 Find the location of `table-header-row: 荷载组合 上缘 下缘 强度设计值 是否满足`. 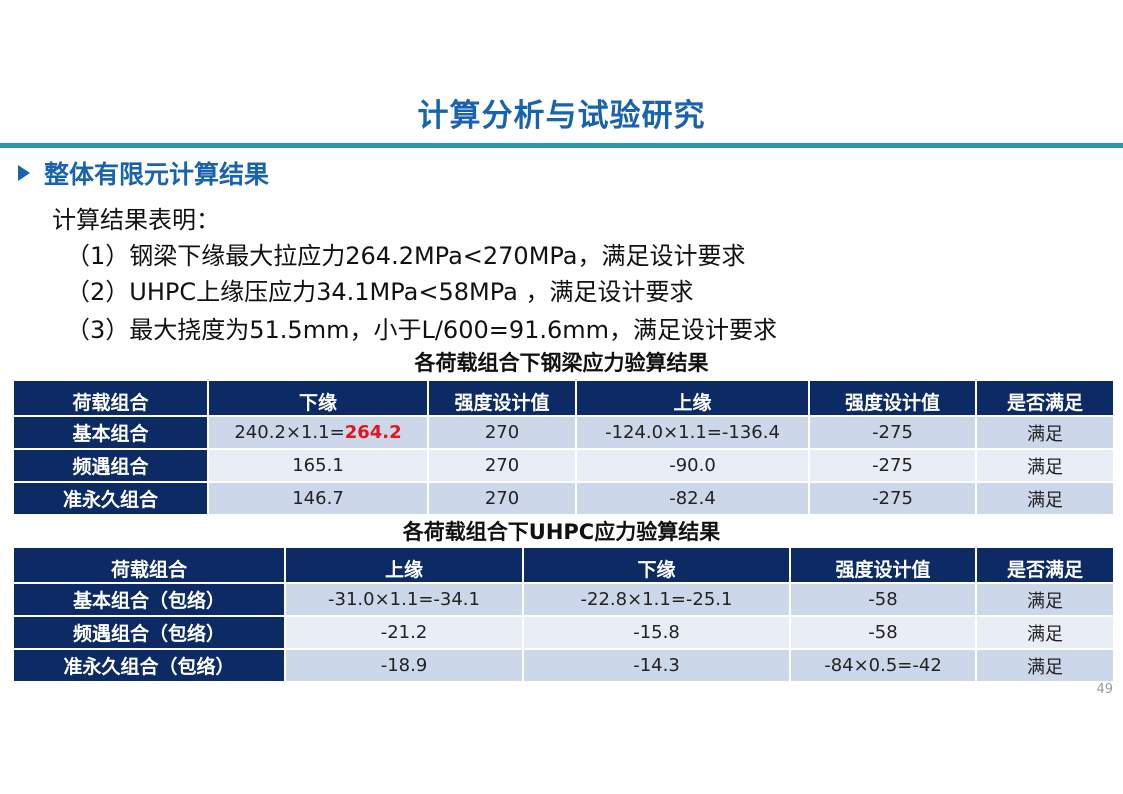

table-header-row: 荷载组合 上缘 下缘 强度设计值 是否满足 is located at coordinates (563, 566).